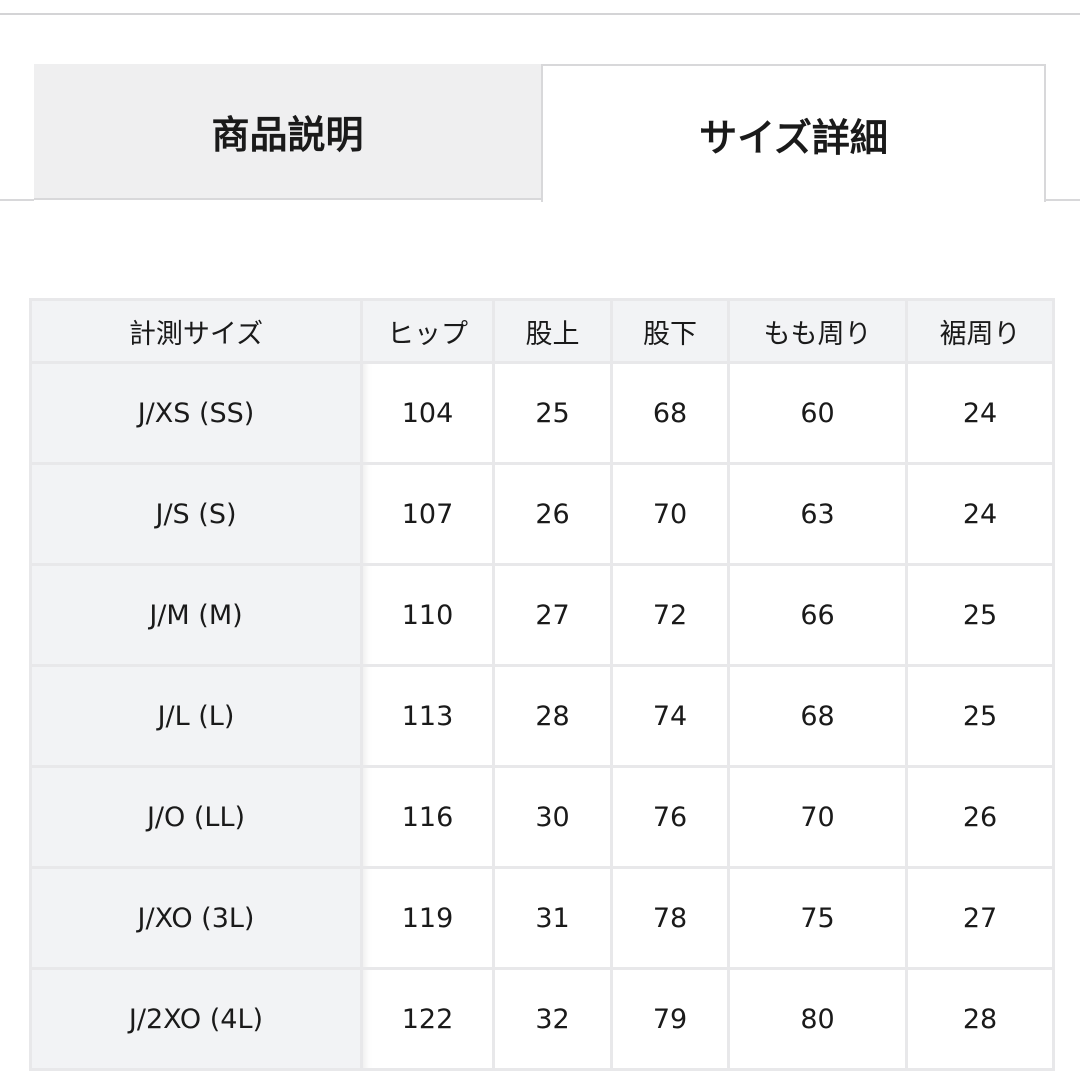 The width and height of the screenshot is (1080, 1080). I want to click on table-row: J/O (LL) 116 30 76 70 26, so click(542, 817).